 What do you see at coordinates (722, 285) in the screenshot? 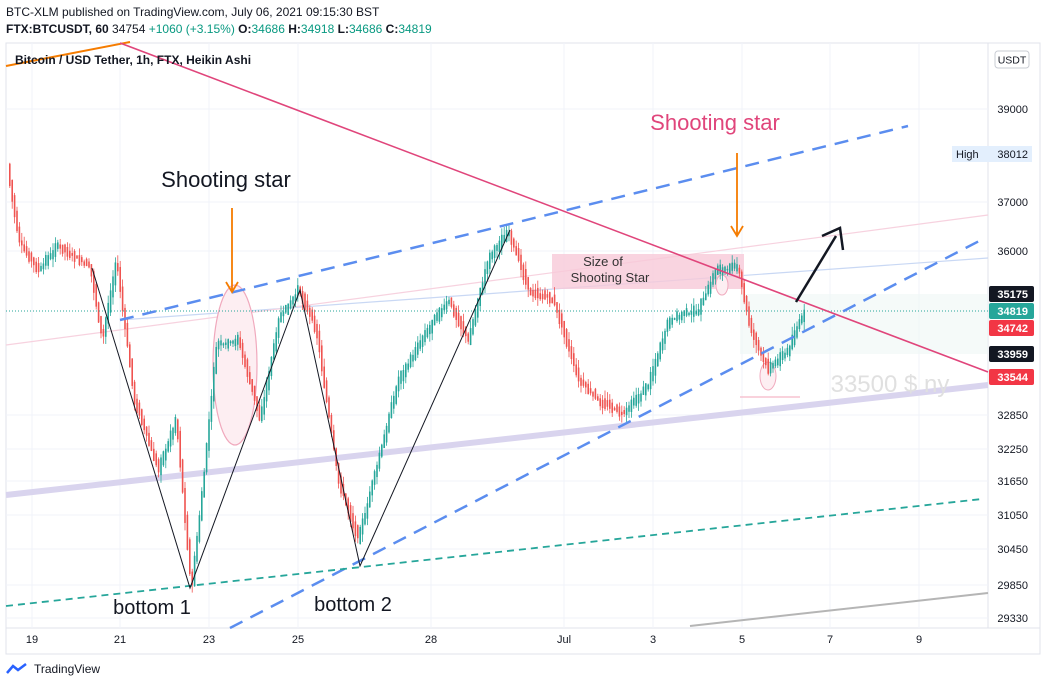
I see `shooting-star-ellipse-small` at bounding box center [722, 285].